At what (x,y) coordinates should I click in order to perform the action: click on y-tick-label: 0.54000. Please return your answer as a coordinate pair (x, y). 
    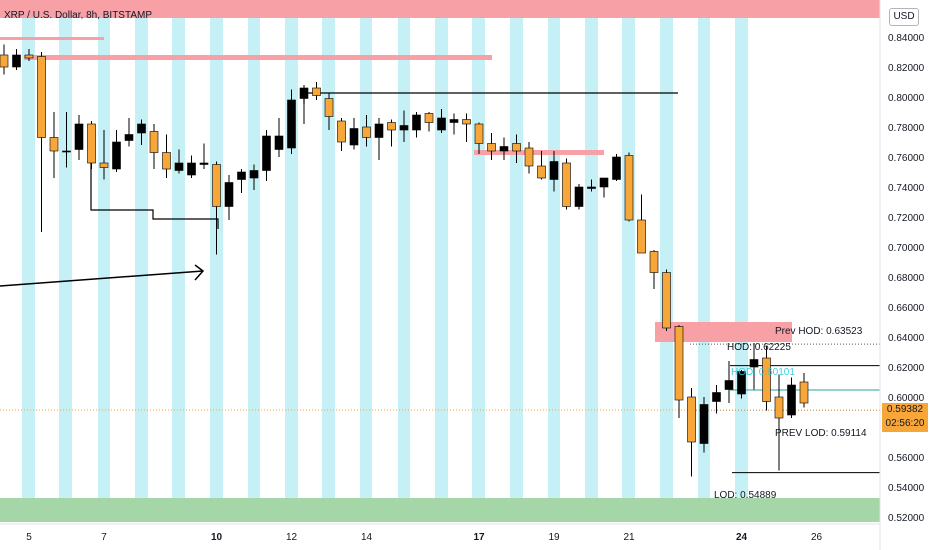
    Looking at the image, I should click on (906, 488).